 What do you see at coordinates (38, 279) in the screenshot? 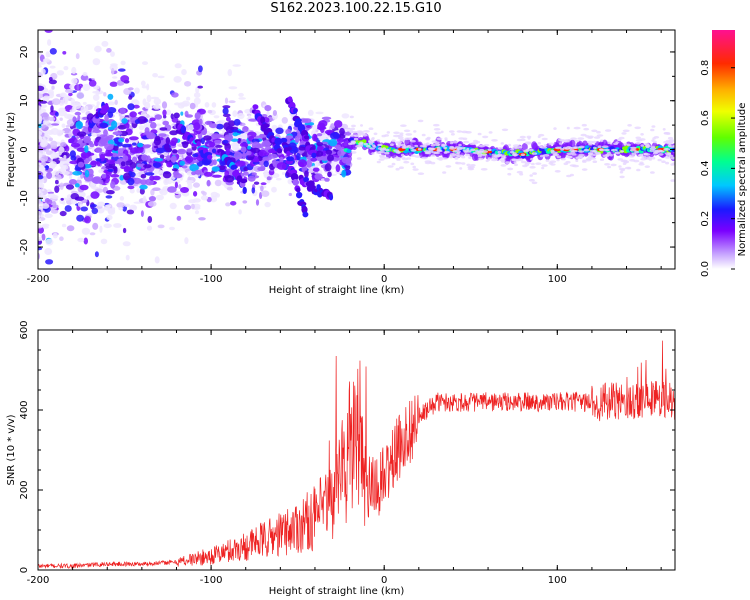
I see `spectrogram-xtick-label: -200` at bounding box center [38, 279].